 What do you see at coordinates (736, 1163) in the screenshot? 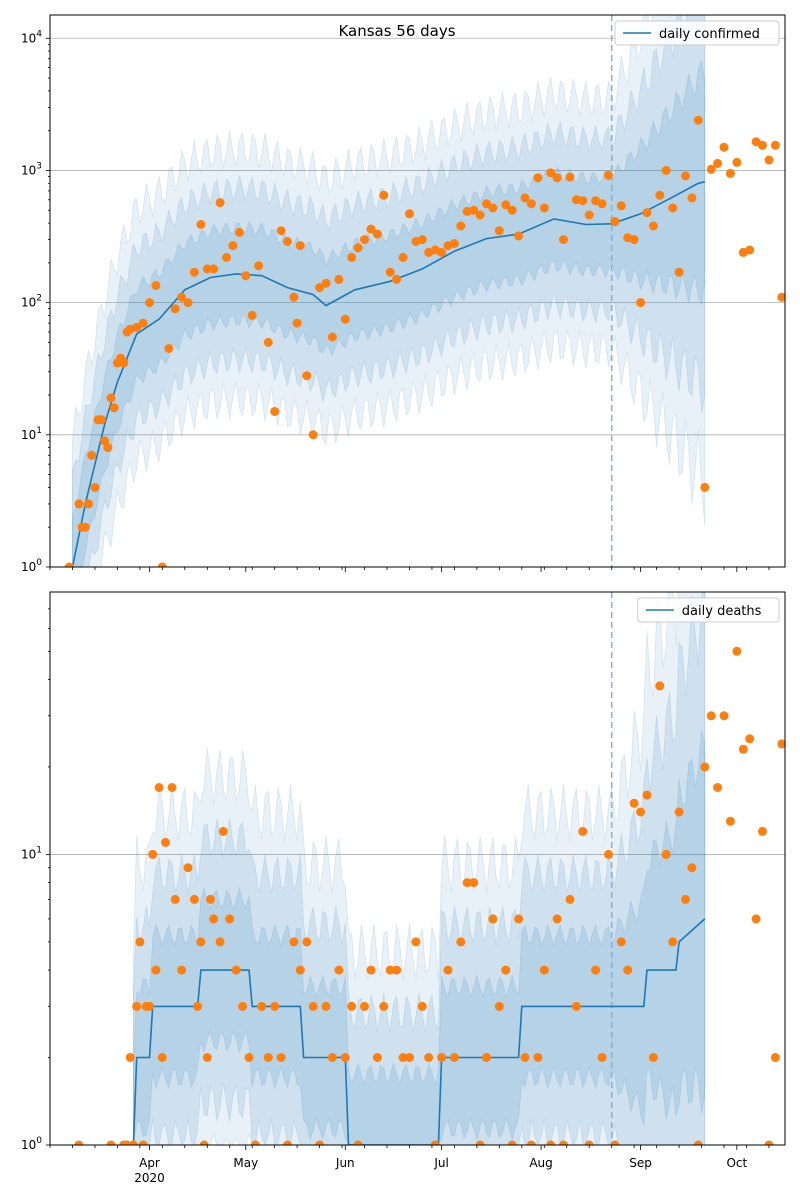
I see `x-month-label: Oct` at bounding box center [736, 1163].